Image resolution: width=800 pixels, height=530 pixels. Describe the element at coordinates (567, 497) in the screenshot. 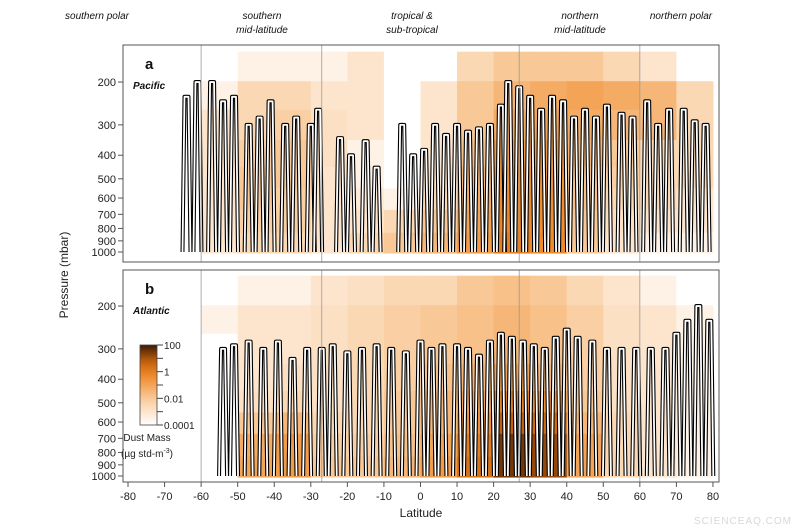

I see `x-tick-label: 40` at that location.